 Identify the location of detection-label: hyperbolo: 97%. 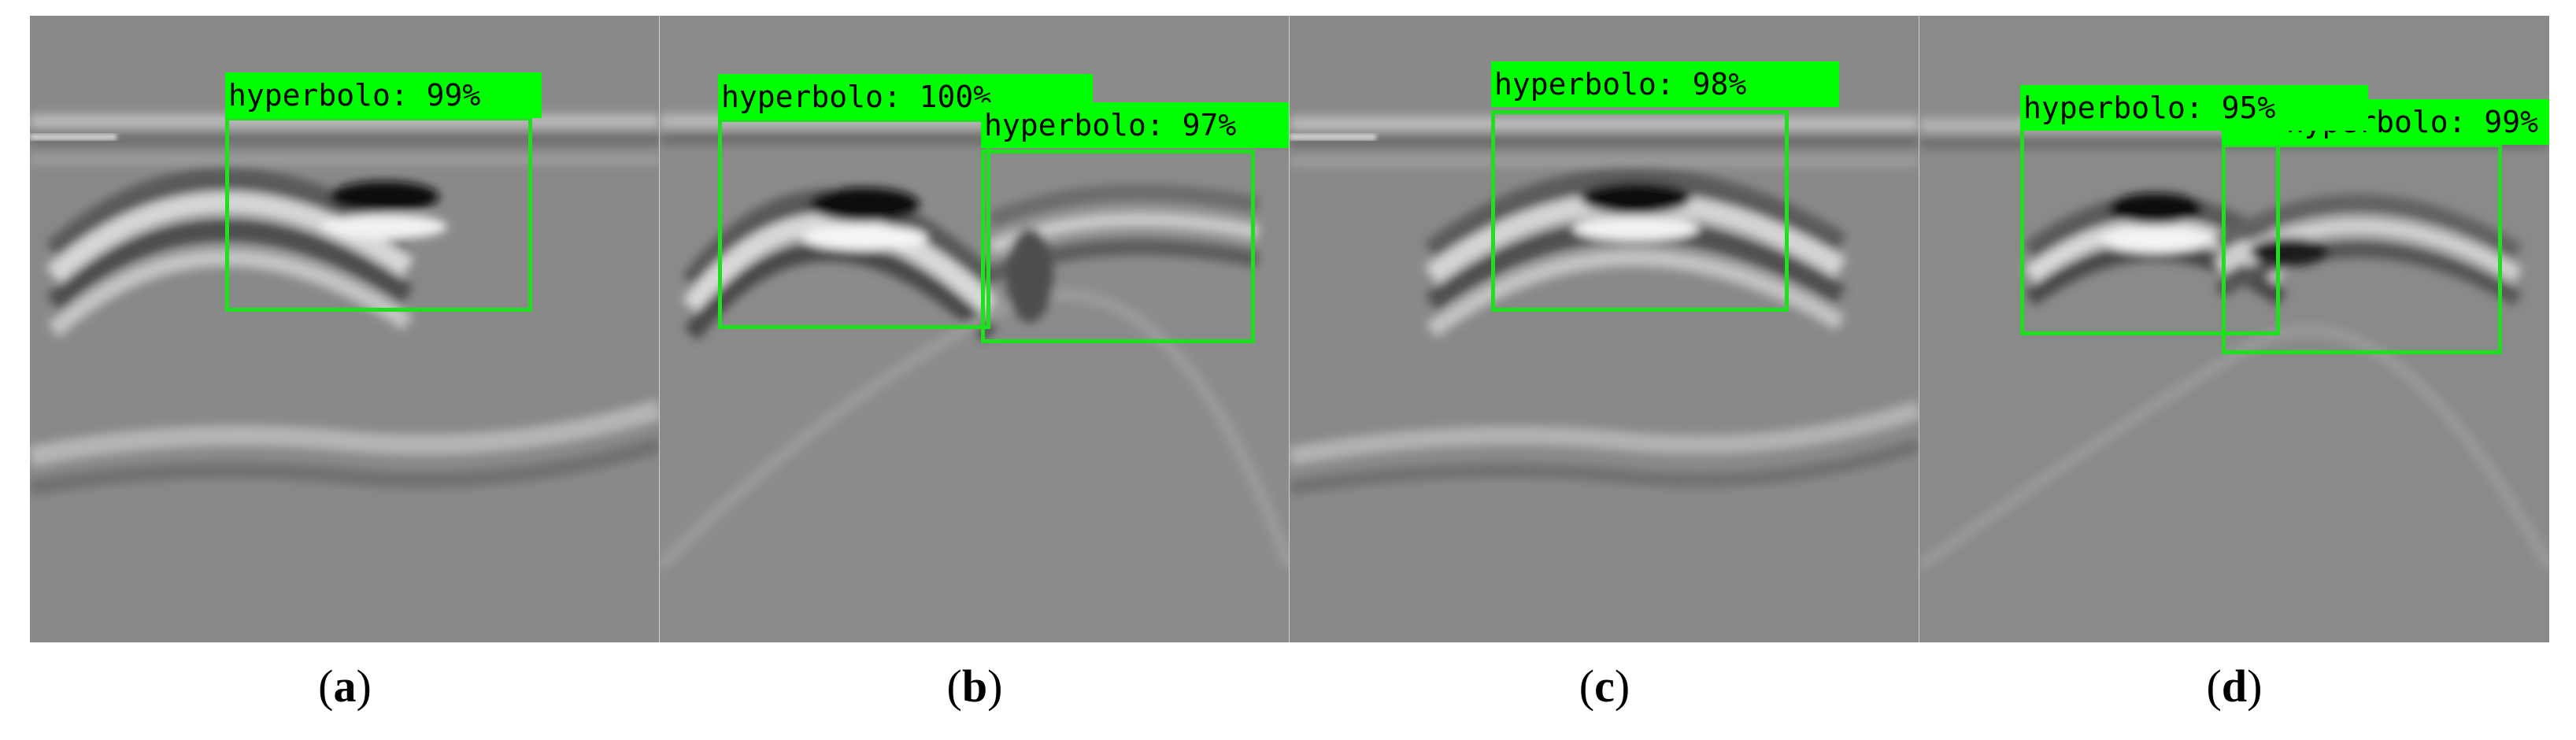
(1135, 125).